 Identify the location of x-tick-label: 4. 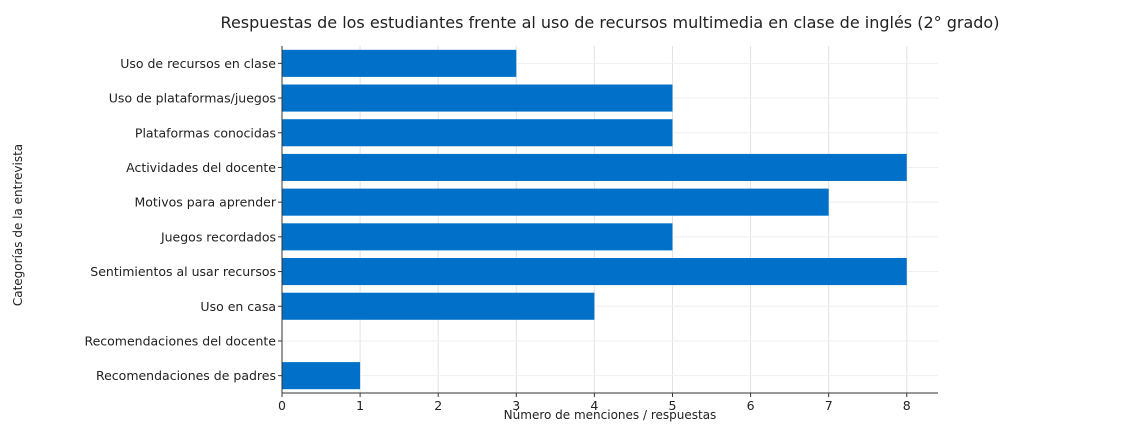
(594, 405).